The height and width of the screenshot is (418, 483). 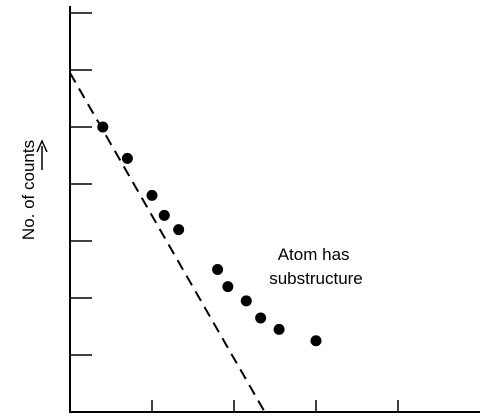 What do you see at coordinates (316, 278) in the screenshot?
I see `annotation-line-2: substructure` at bounding box center [316, 278].